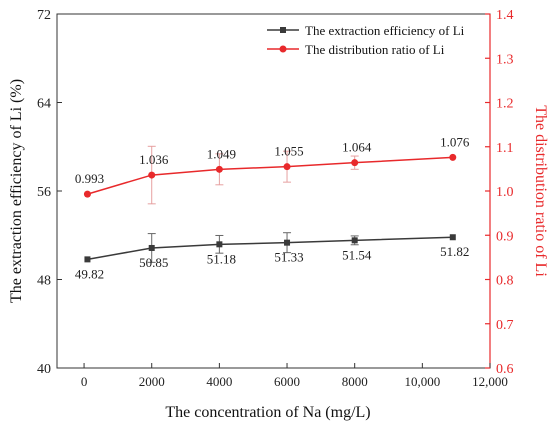 The image size is (550, 427). I want to click on legend-label: The extraction efficiency of Li, so click(385, 30).